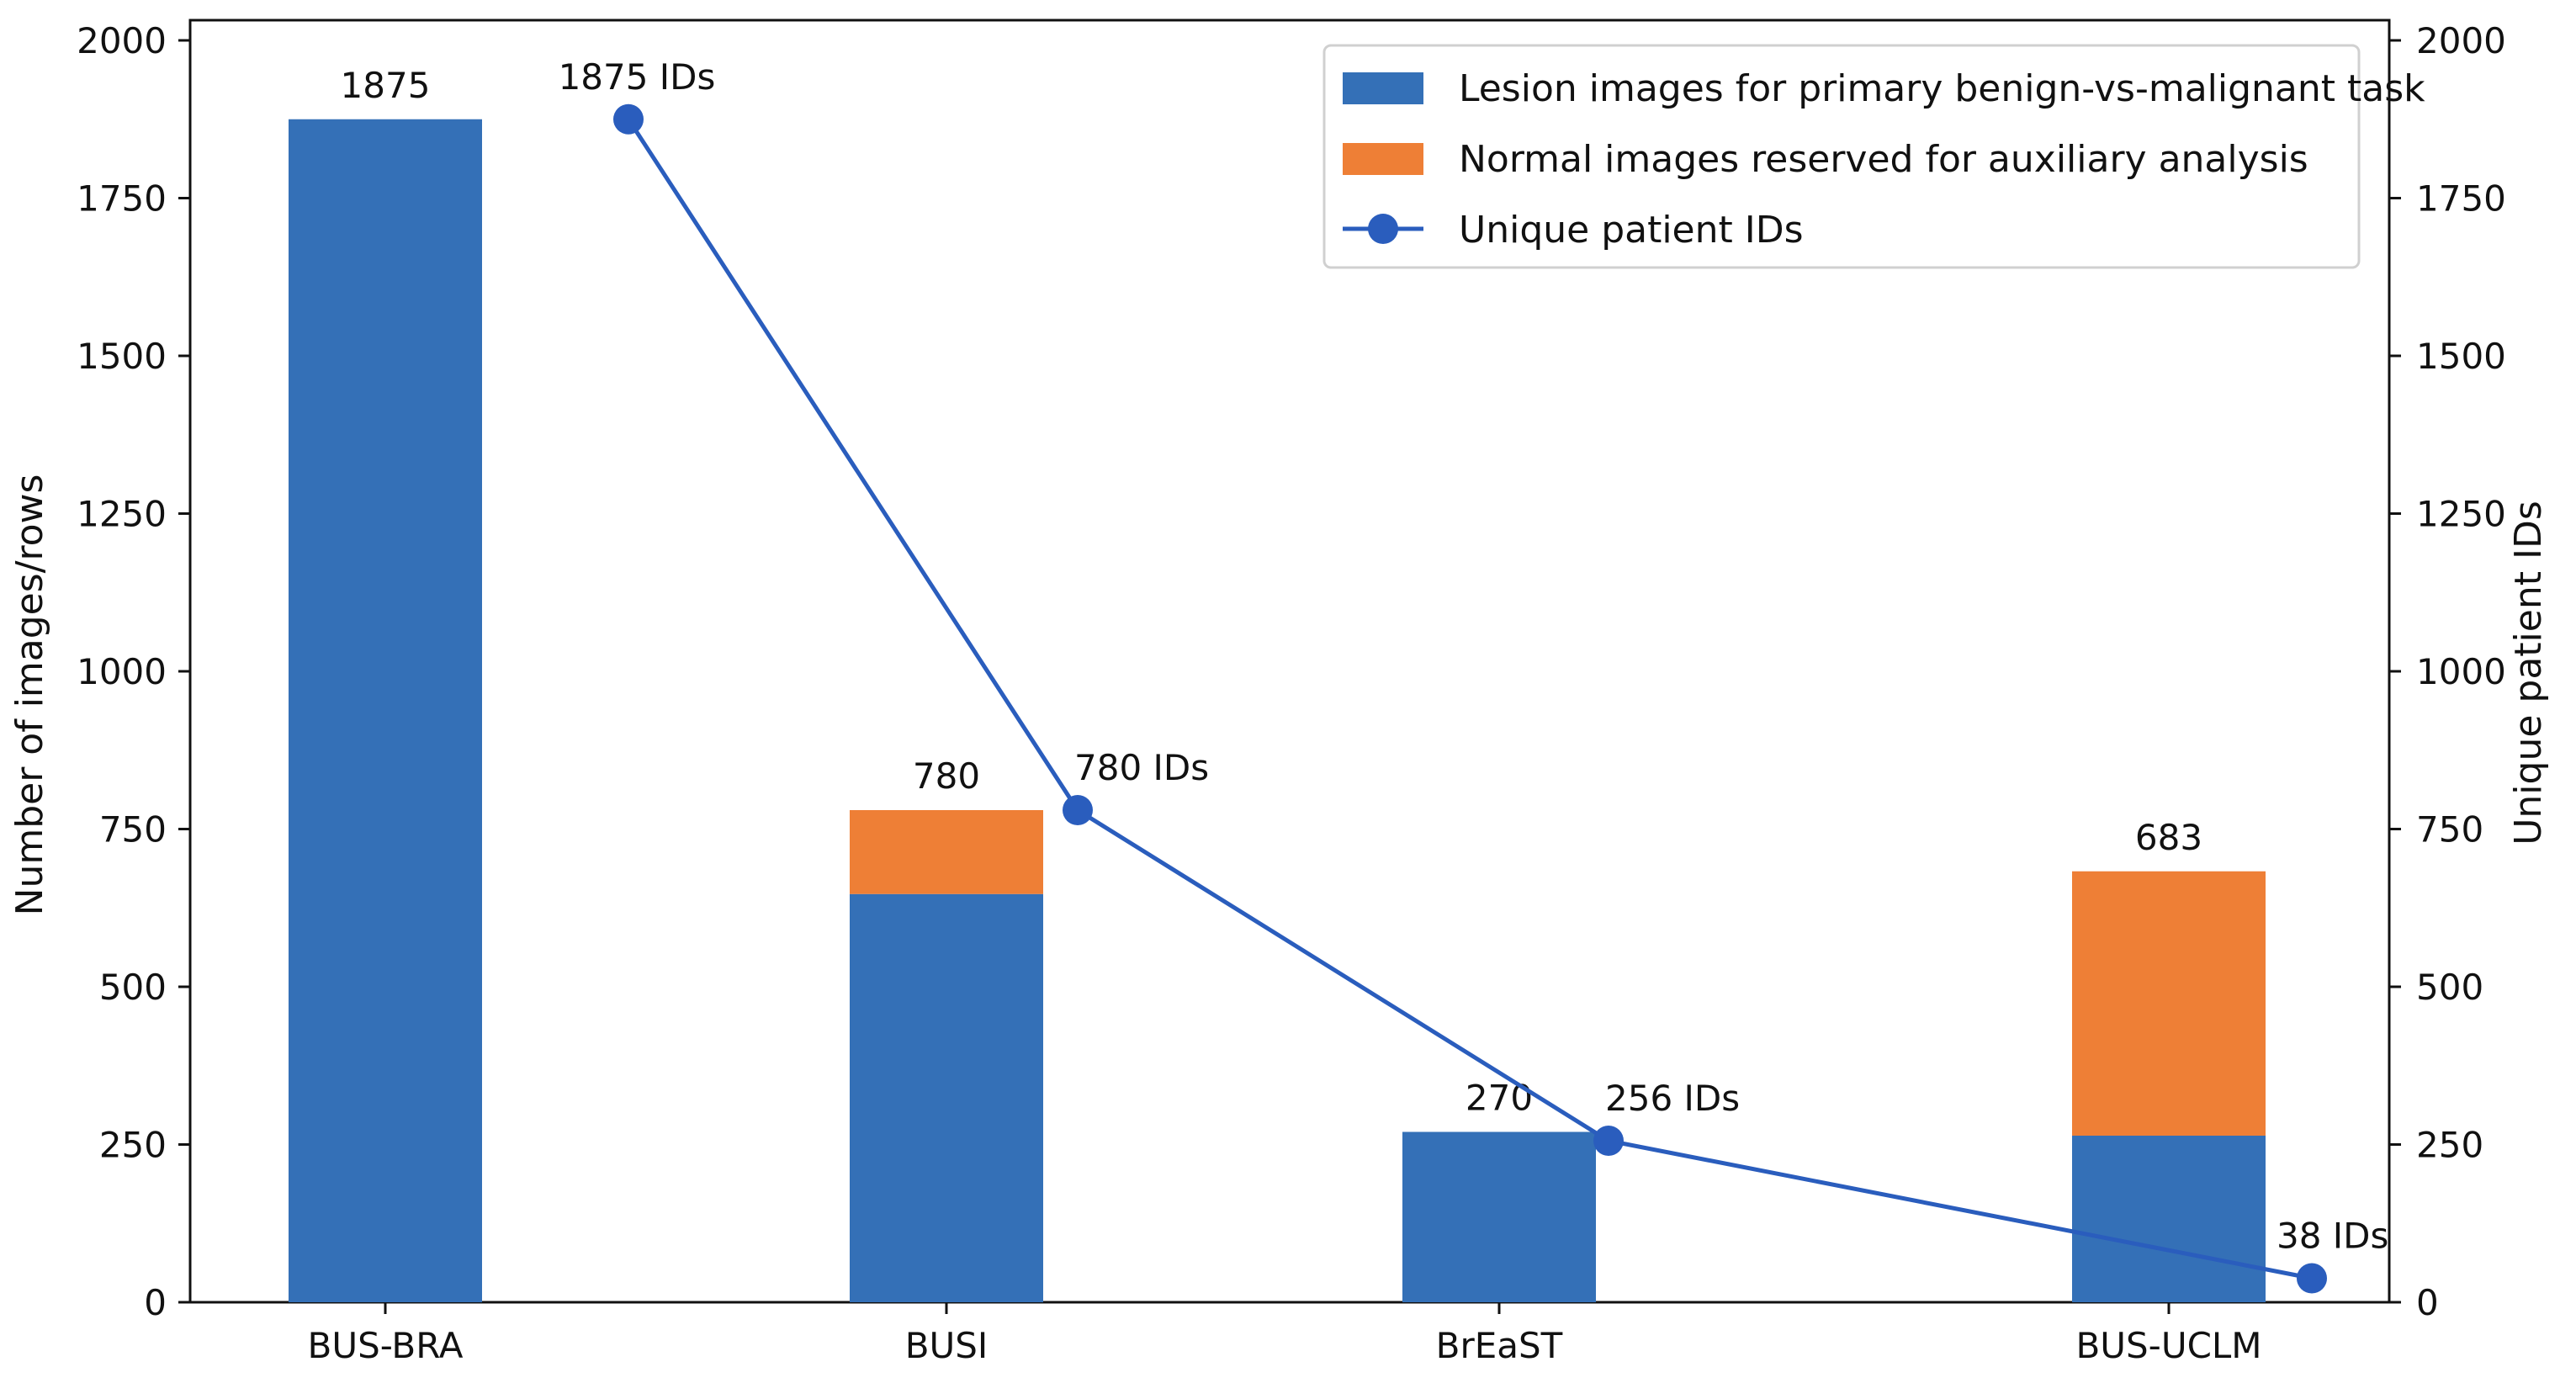 Image resolution: width=2576 pixels, height=1383 pixels. Describe the element at coordinates (2332, 1236) in the screenshot. I see `line-point-label: 38 IDs` at that location.